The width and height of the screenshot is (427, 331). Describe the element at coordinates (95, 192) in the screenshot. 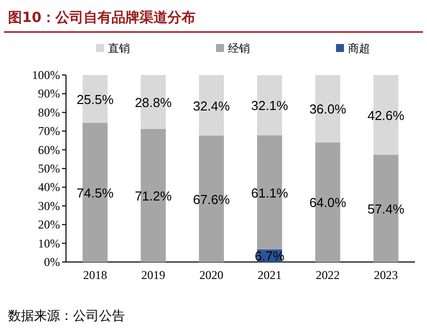

I see `data-label: 74.5%` at that location.